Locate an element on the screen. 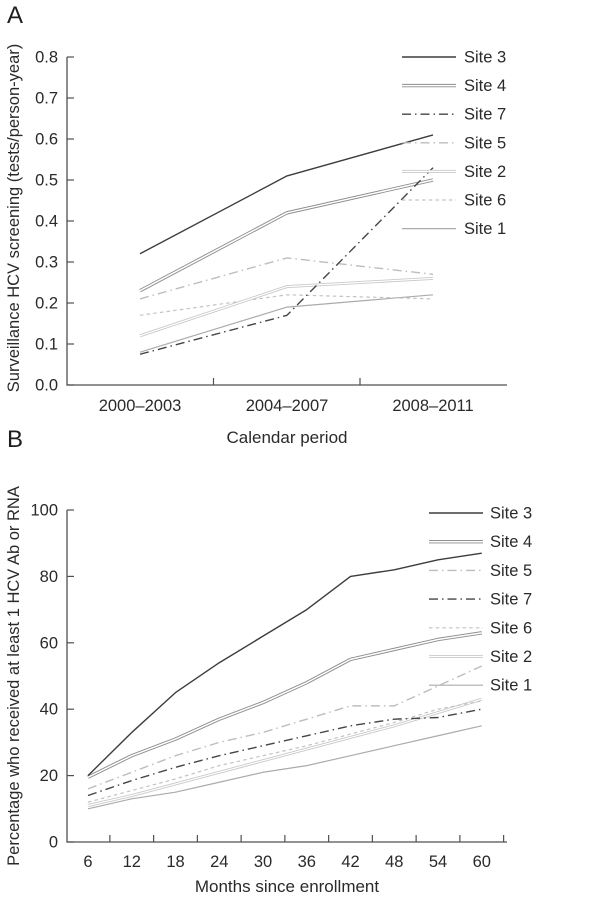 The height and width of the screenshot is (899, 612). x-tick-label: 54 is located at coordinates (438, 862).